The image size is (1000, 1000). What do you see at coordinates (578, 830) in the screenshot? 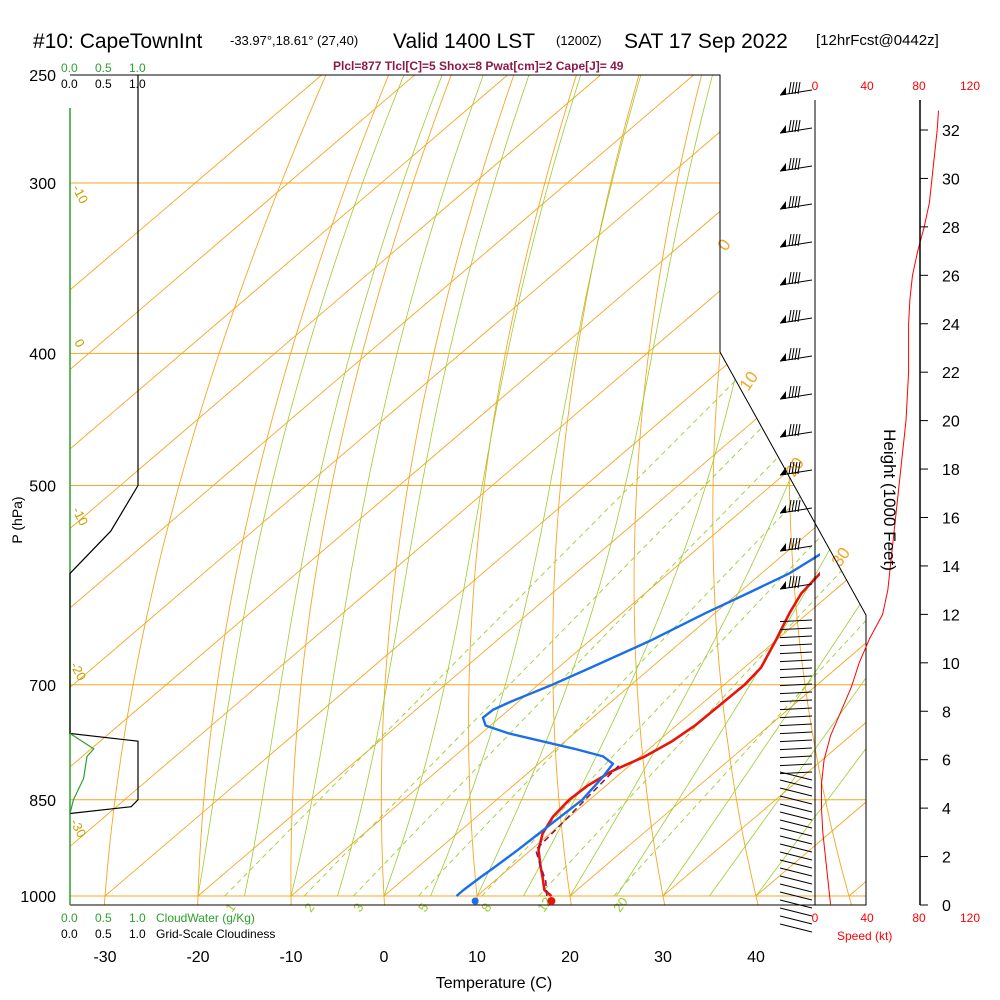
I see `parcel-line` at bounding box center [578, 830].